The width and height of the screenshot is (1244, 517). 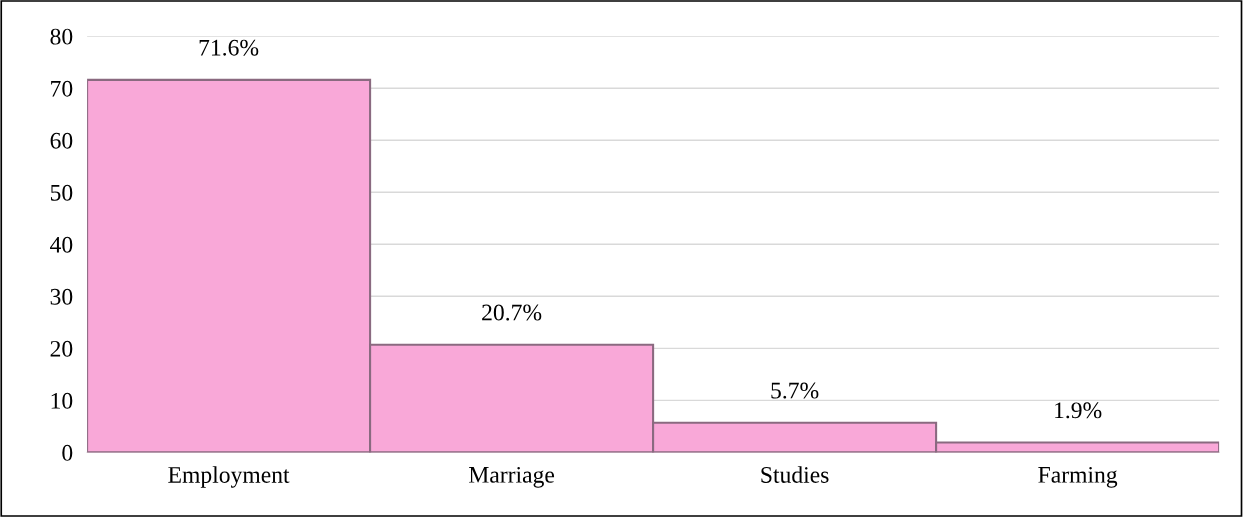 What do you see at coordinates (795, 390) in the screenshot?
I see `data-label: 5.7%` at bounding box center [795, 390].